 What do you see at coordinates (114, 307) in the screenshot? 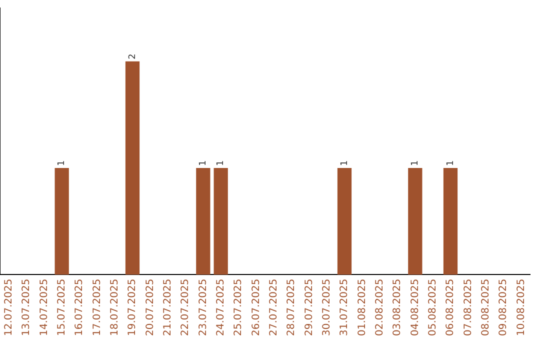
I see `x-tick-label: 18.07.2025` at bounding box center [114, 307].